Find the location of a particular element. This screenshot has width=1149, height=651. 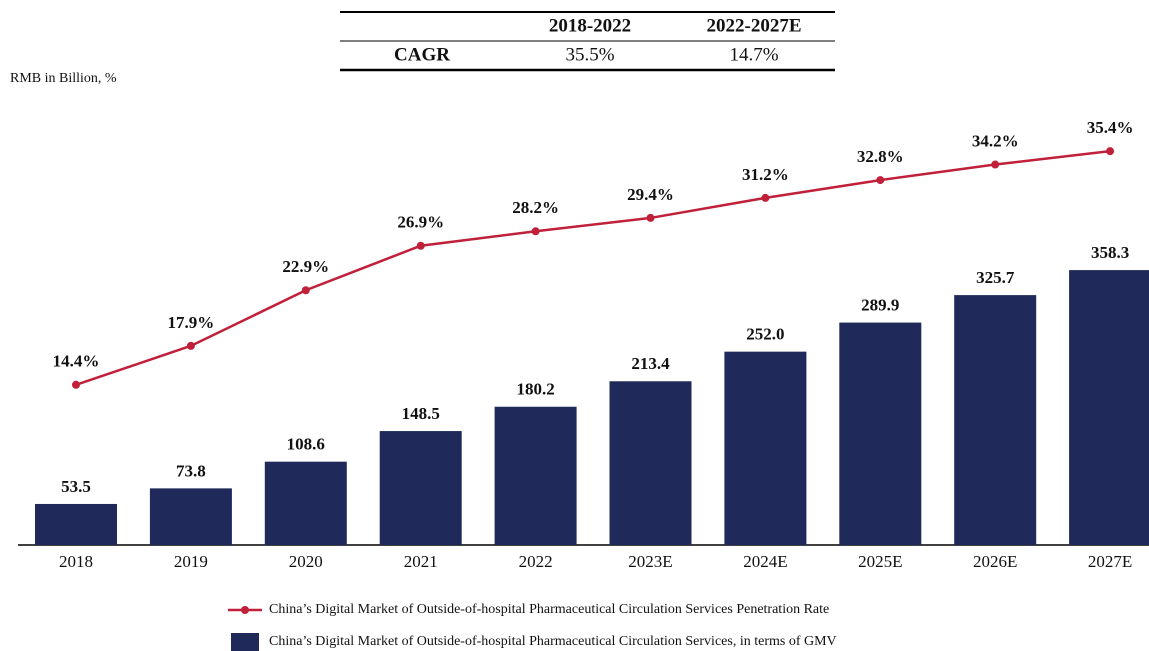

line-value-label: 32.8% is located at coordinates (880, 156).